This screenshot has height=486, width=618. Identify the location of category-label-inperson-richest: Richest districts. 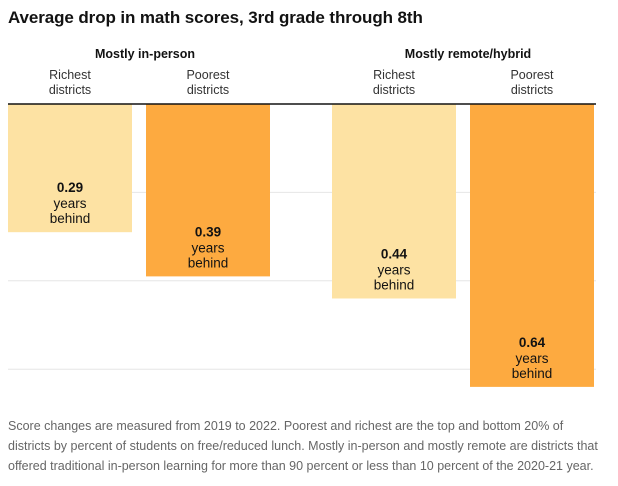
(70, 82).